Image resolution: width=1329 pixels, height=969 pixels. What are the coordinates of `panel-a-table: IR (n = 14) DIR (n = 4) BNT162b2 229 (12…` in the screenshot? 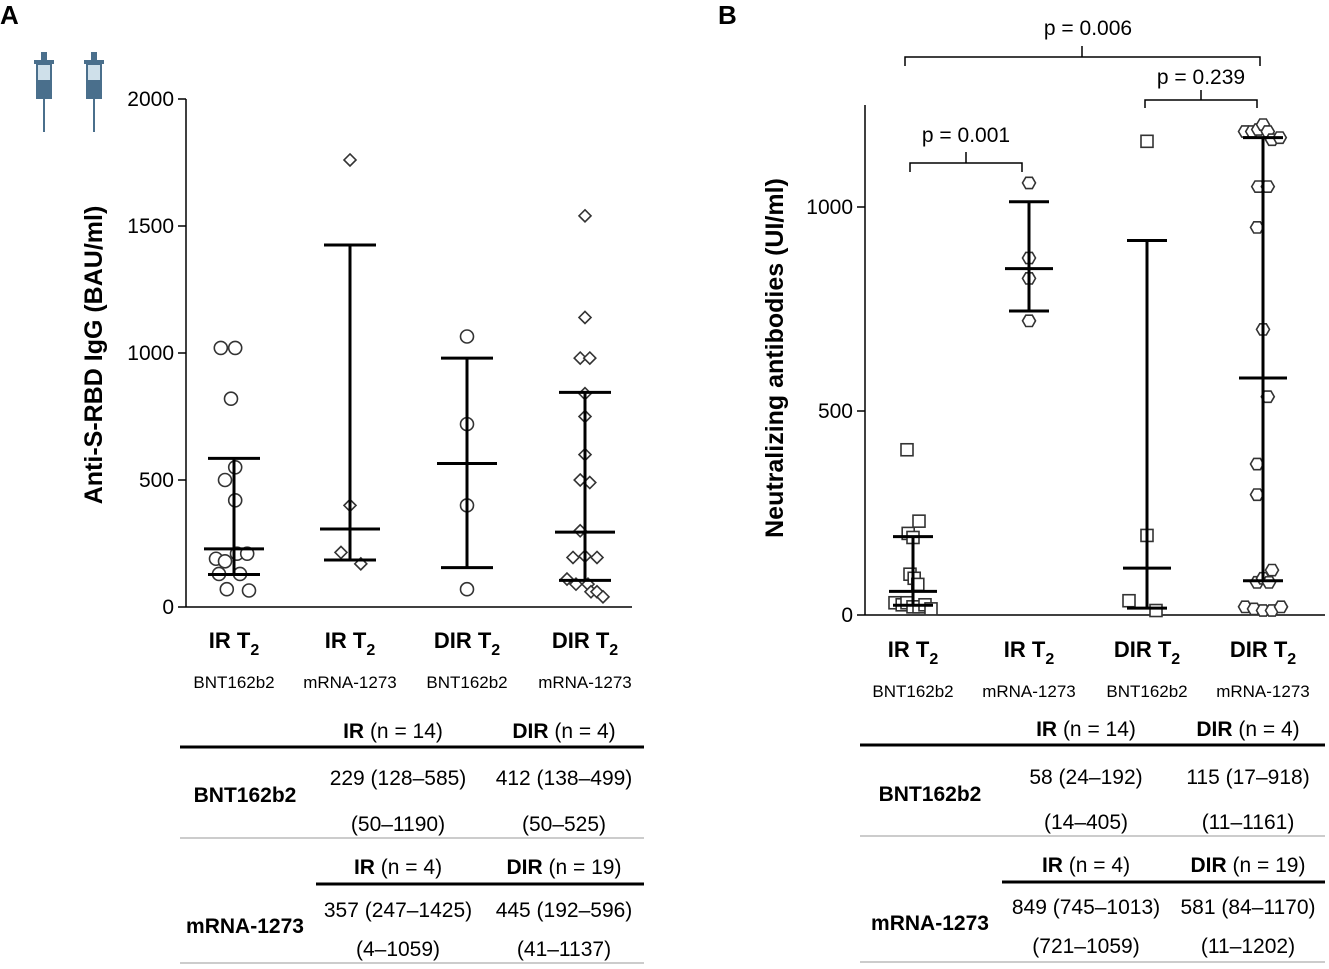 It's located at (412, 842).